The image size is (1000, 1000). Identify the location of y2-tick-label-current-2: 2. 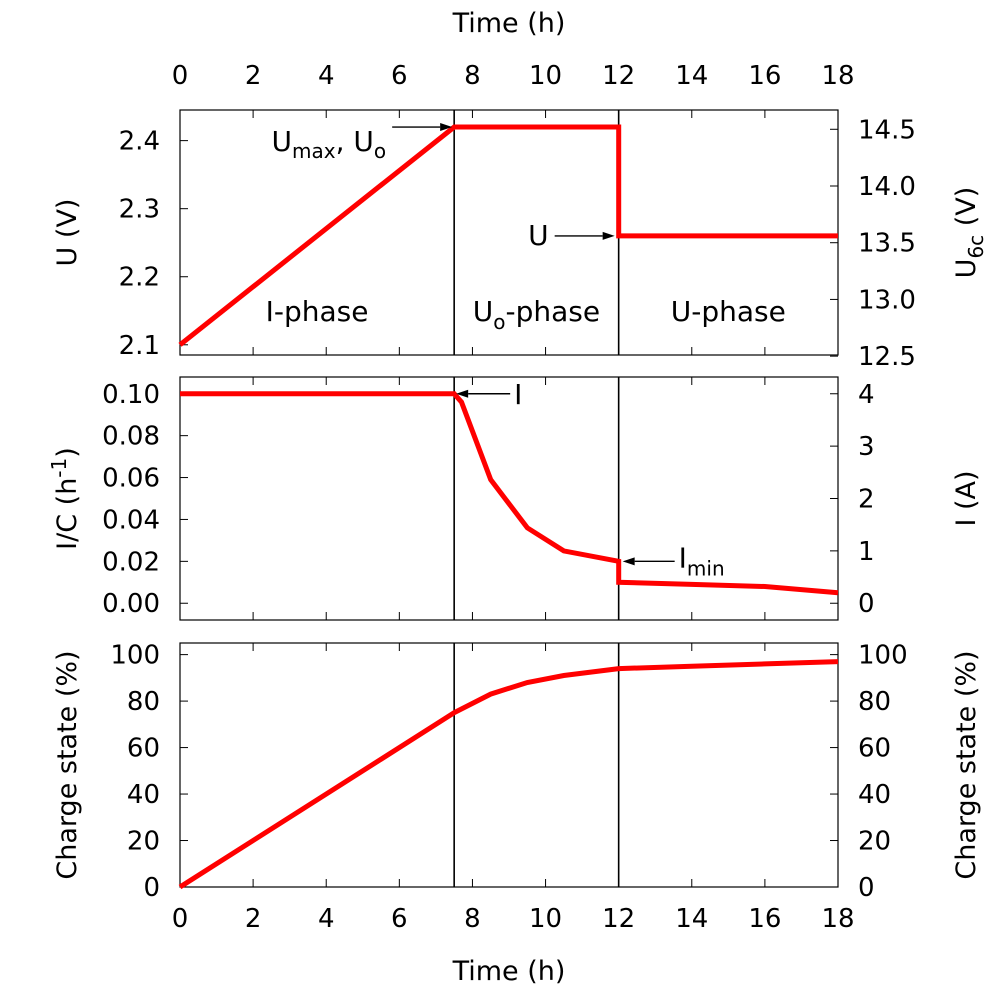
(866, 500).